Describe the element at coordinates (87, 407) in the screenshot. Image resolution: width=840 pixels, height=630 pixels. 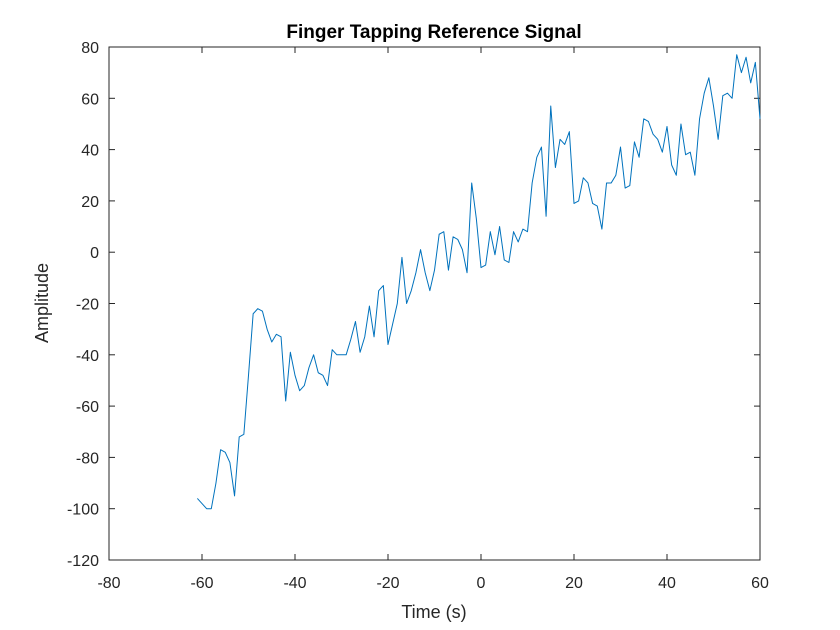
I see `y-tick-label: -60` at that location.